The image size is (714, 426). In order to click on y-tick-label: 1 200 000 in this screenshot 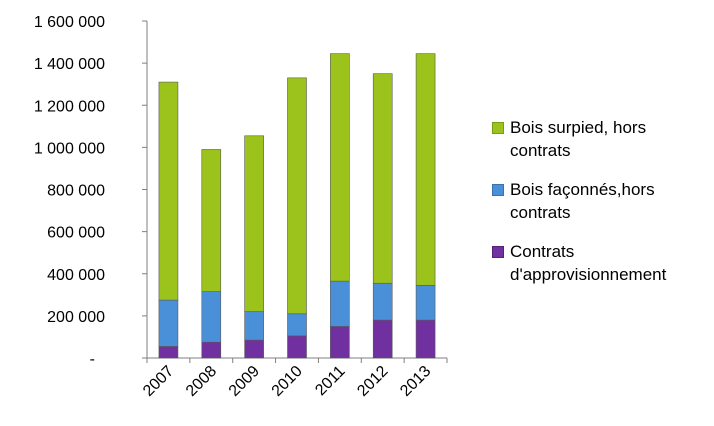, I will do `click(69, 106)`.